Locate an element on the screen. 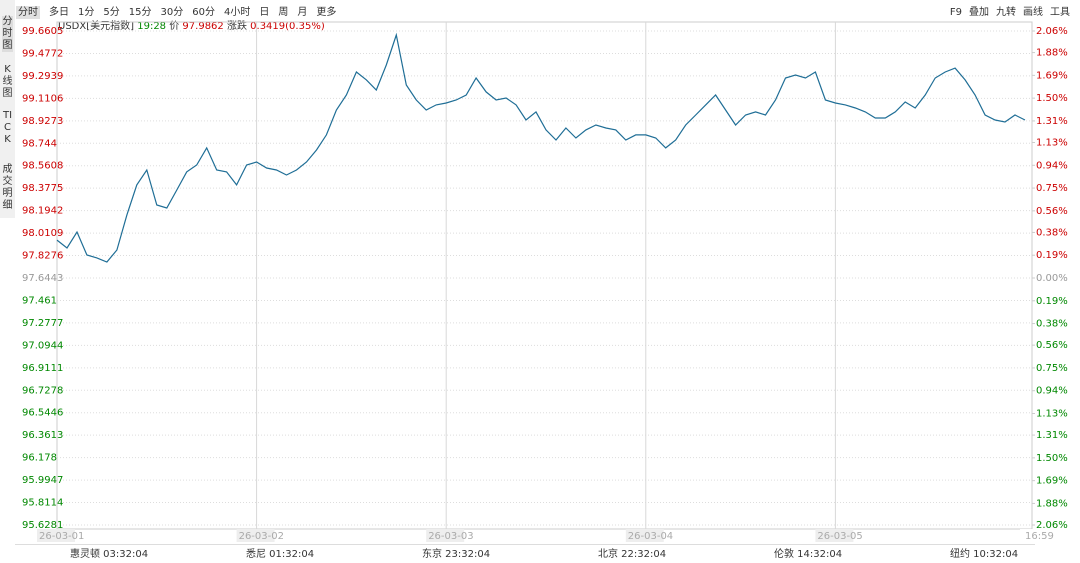 The image size is (1080, 563). timezone: 伦敦 14:32:04 is located at coordinates (808, 554).